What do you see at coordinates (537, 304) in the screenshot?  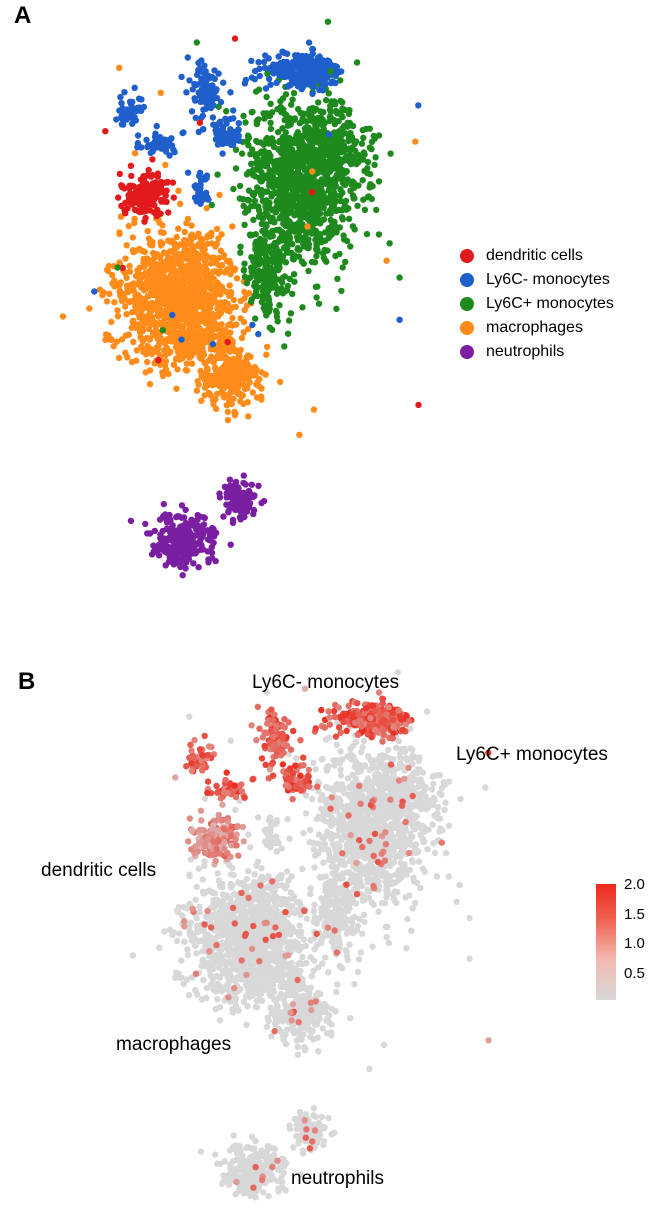 I see `legend-item-ly6c-plus: Ly6C+ monocytes` at bounding box center [537, 304].